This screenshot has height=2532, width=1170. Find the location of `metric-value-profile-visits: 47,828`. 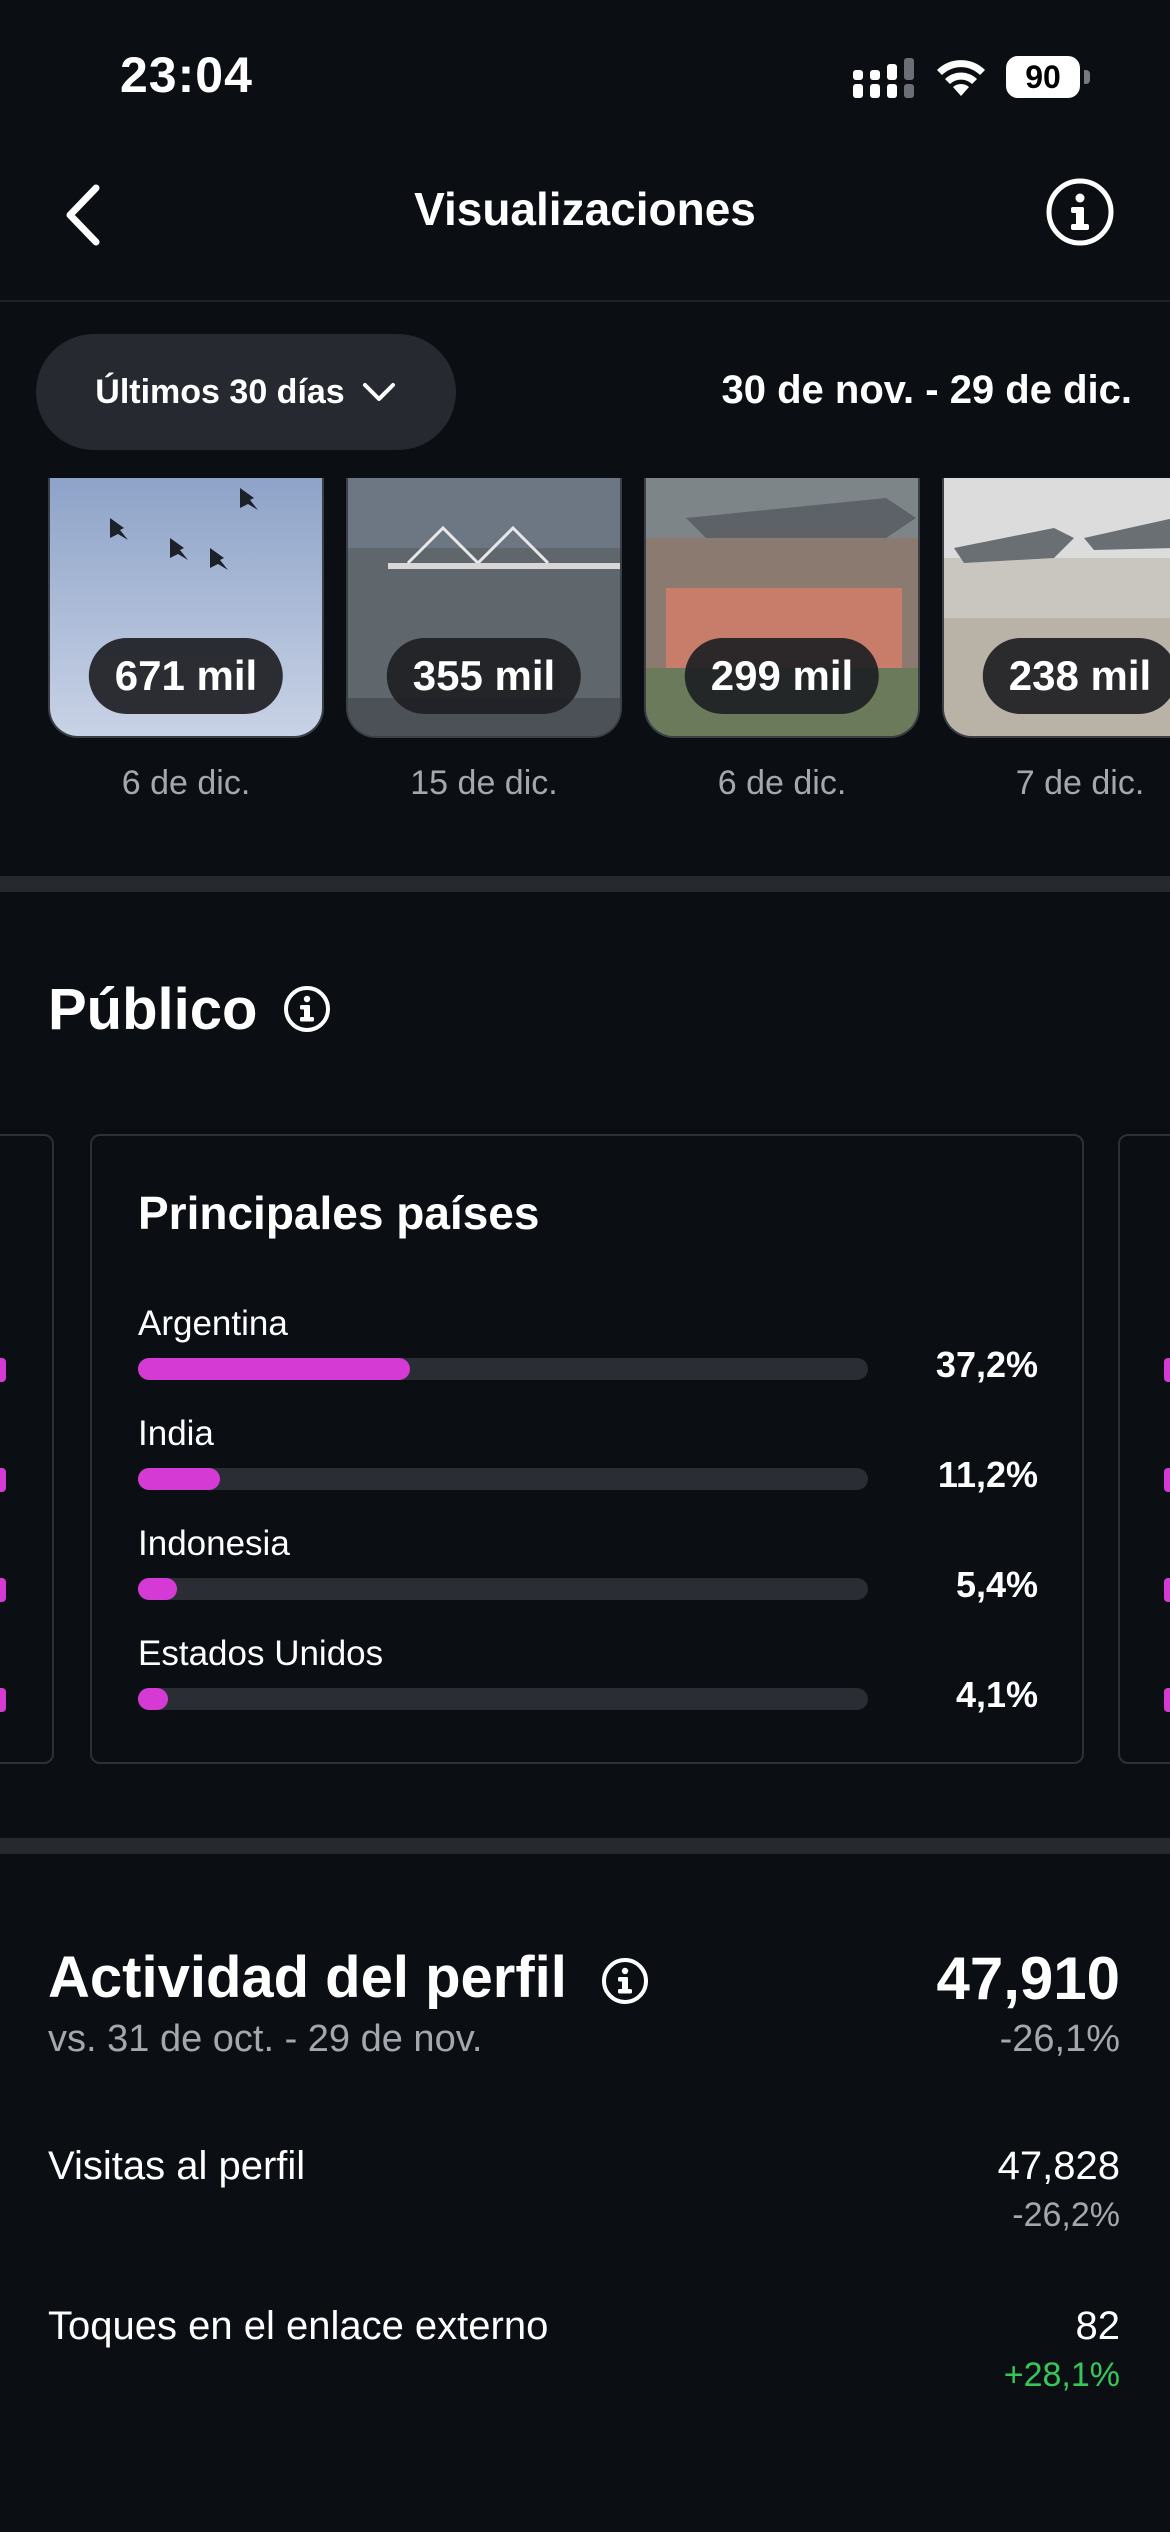

metric-value-profile-visits: 47,828 is located at coordinates (1058, 2166).